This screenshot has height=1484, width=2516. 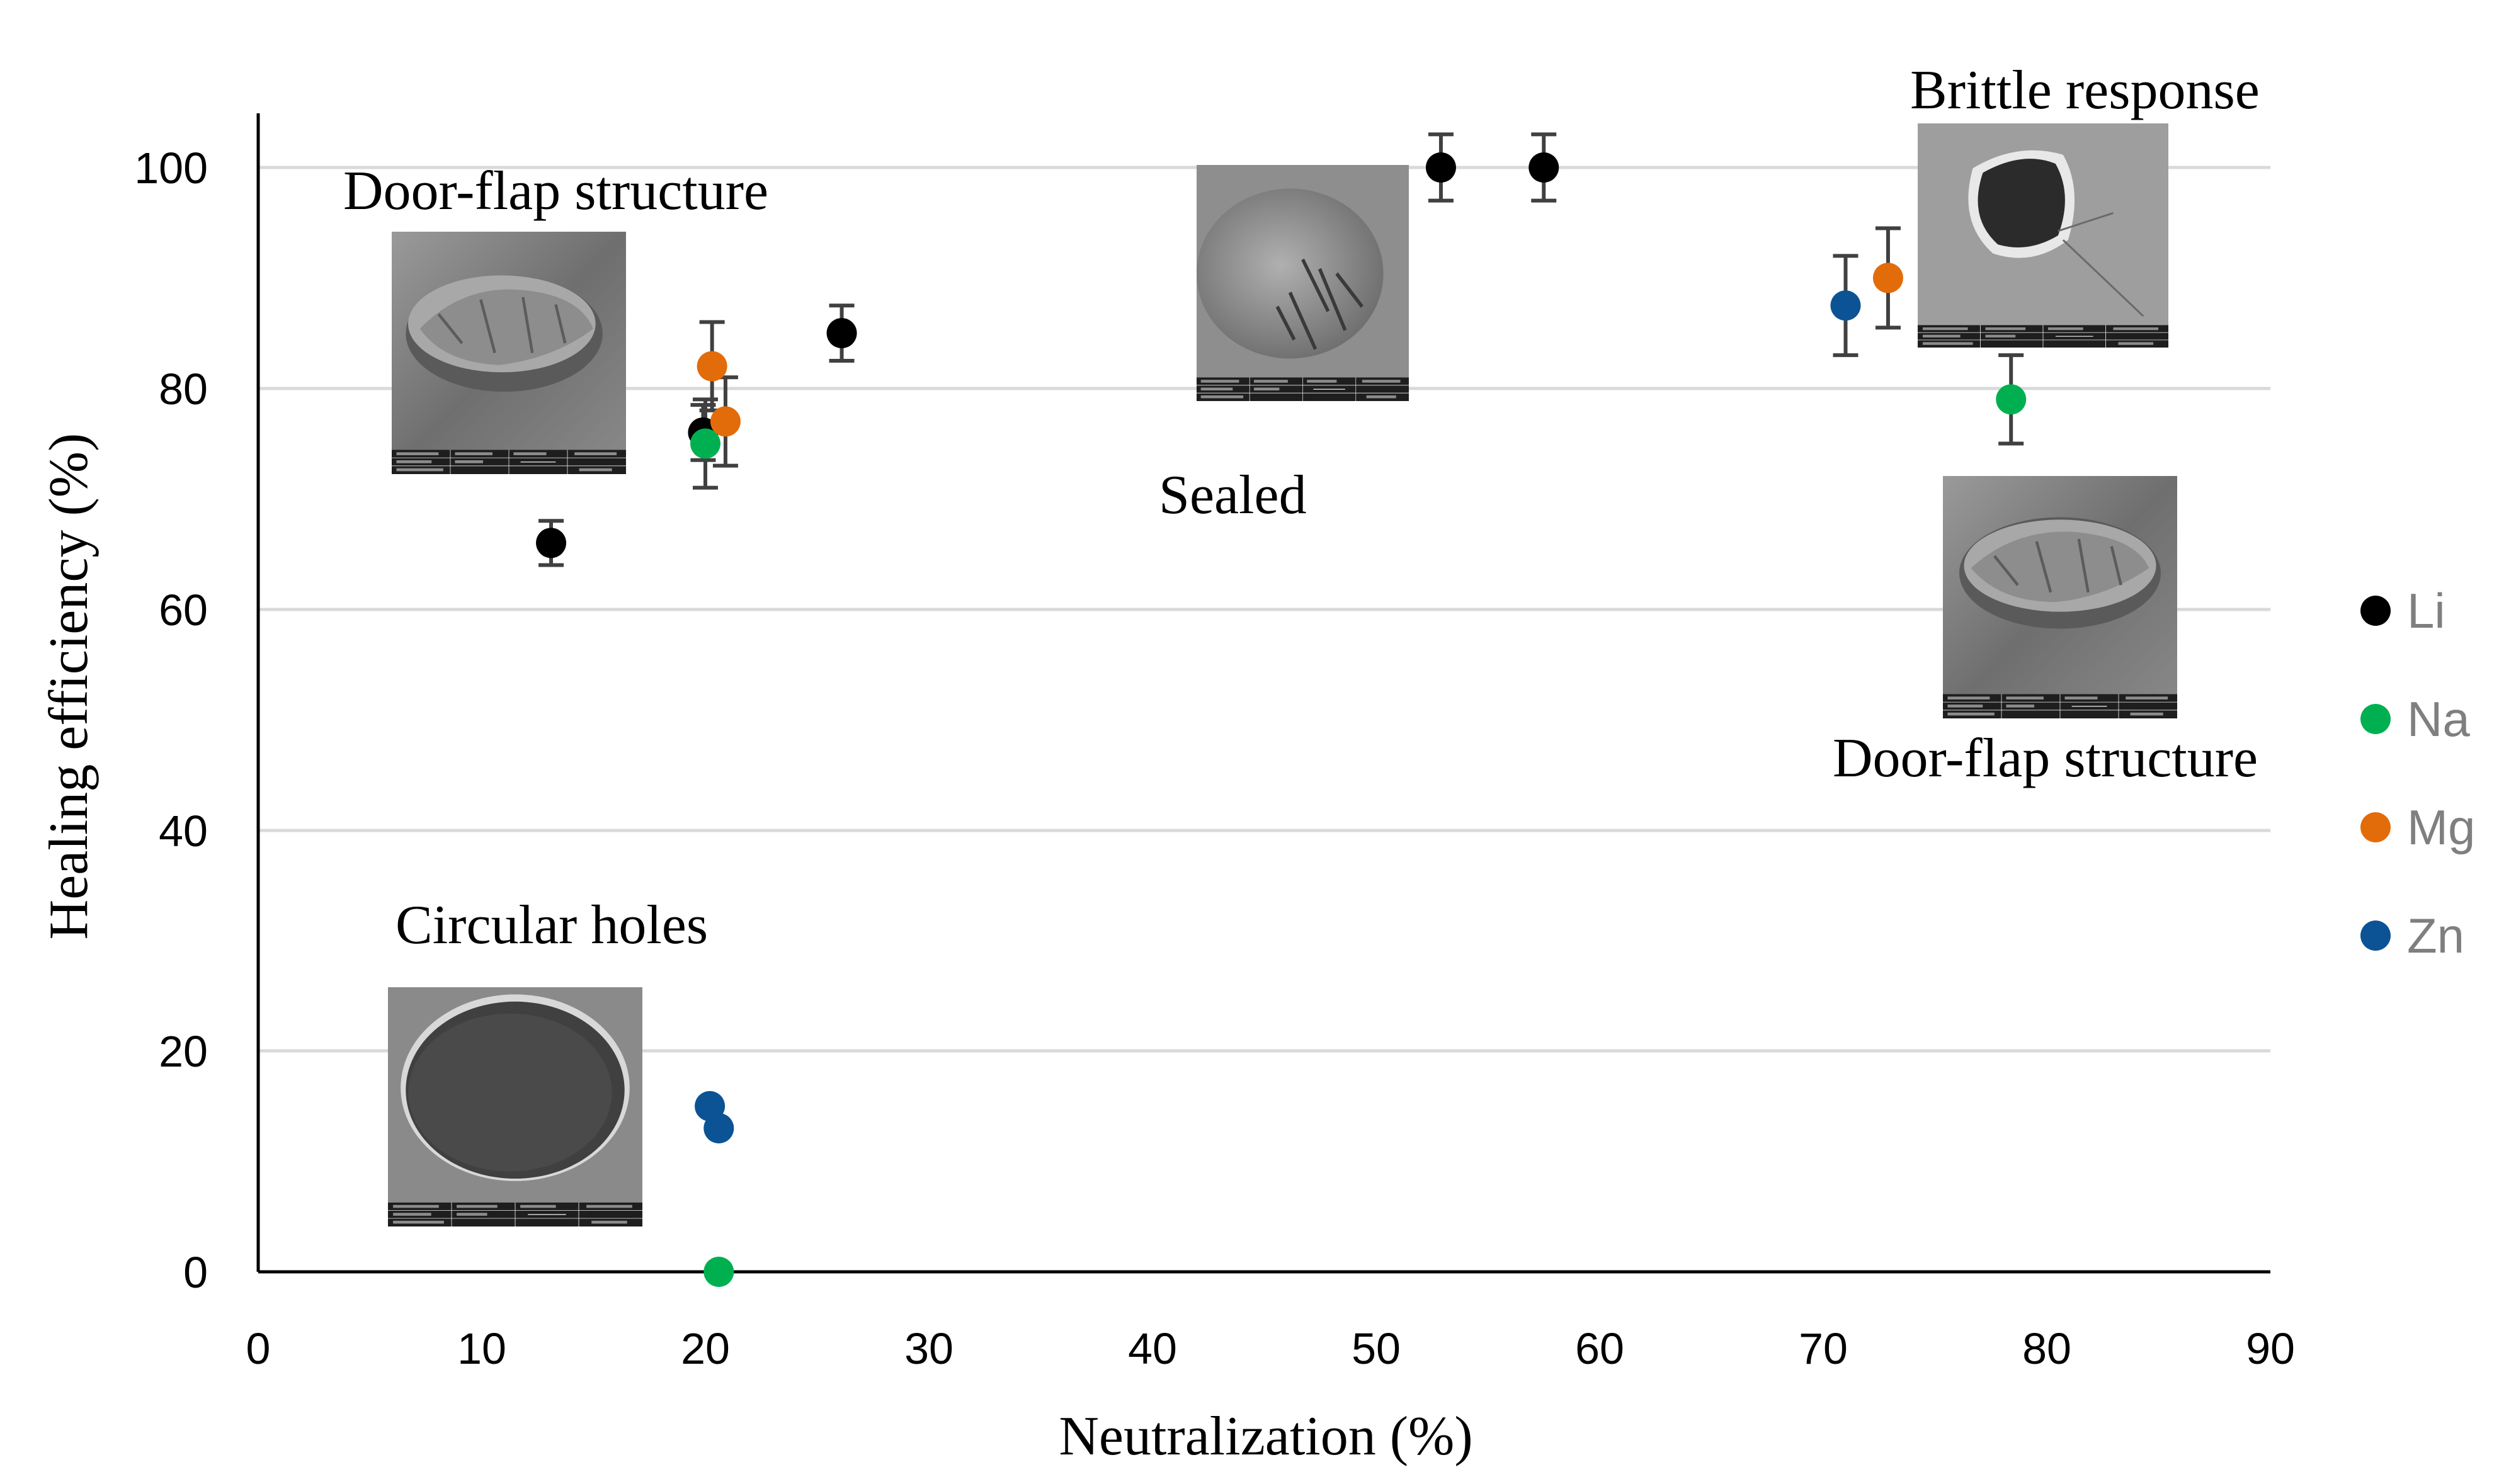 I want to click on annotation-door-flap-right: Door-flap structure, so click(x=2046, y=758).